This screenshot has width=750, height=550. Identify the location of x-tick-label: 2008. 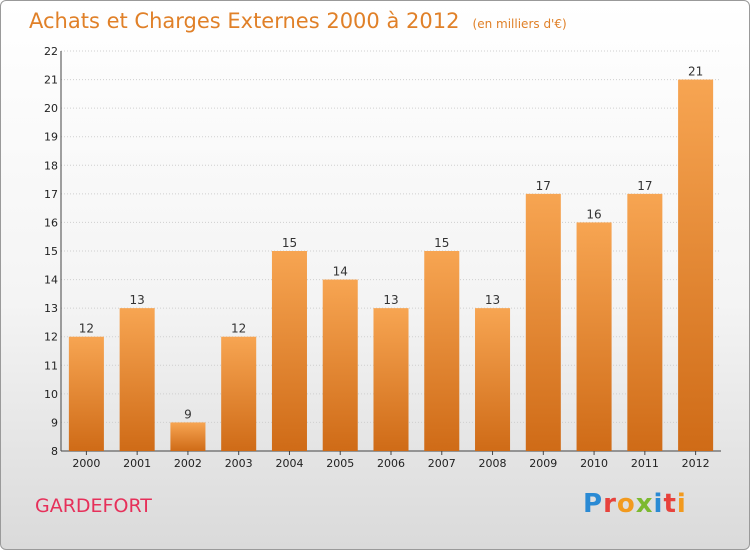
(493, 463).